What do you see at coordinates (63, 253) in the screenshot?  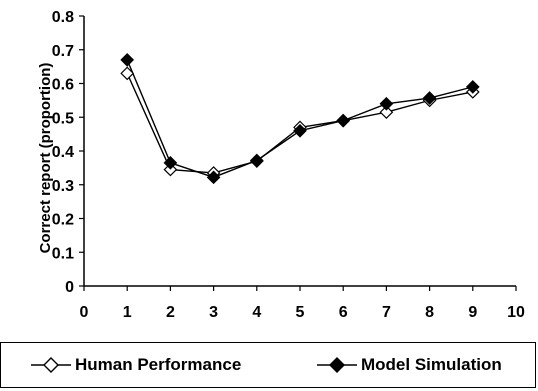 I see `y-tick-label: 0.1` at bounding box center [63, 253].